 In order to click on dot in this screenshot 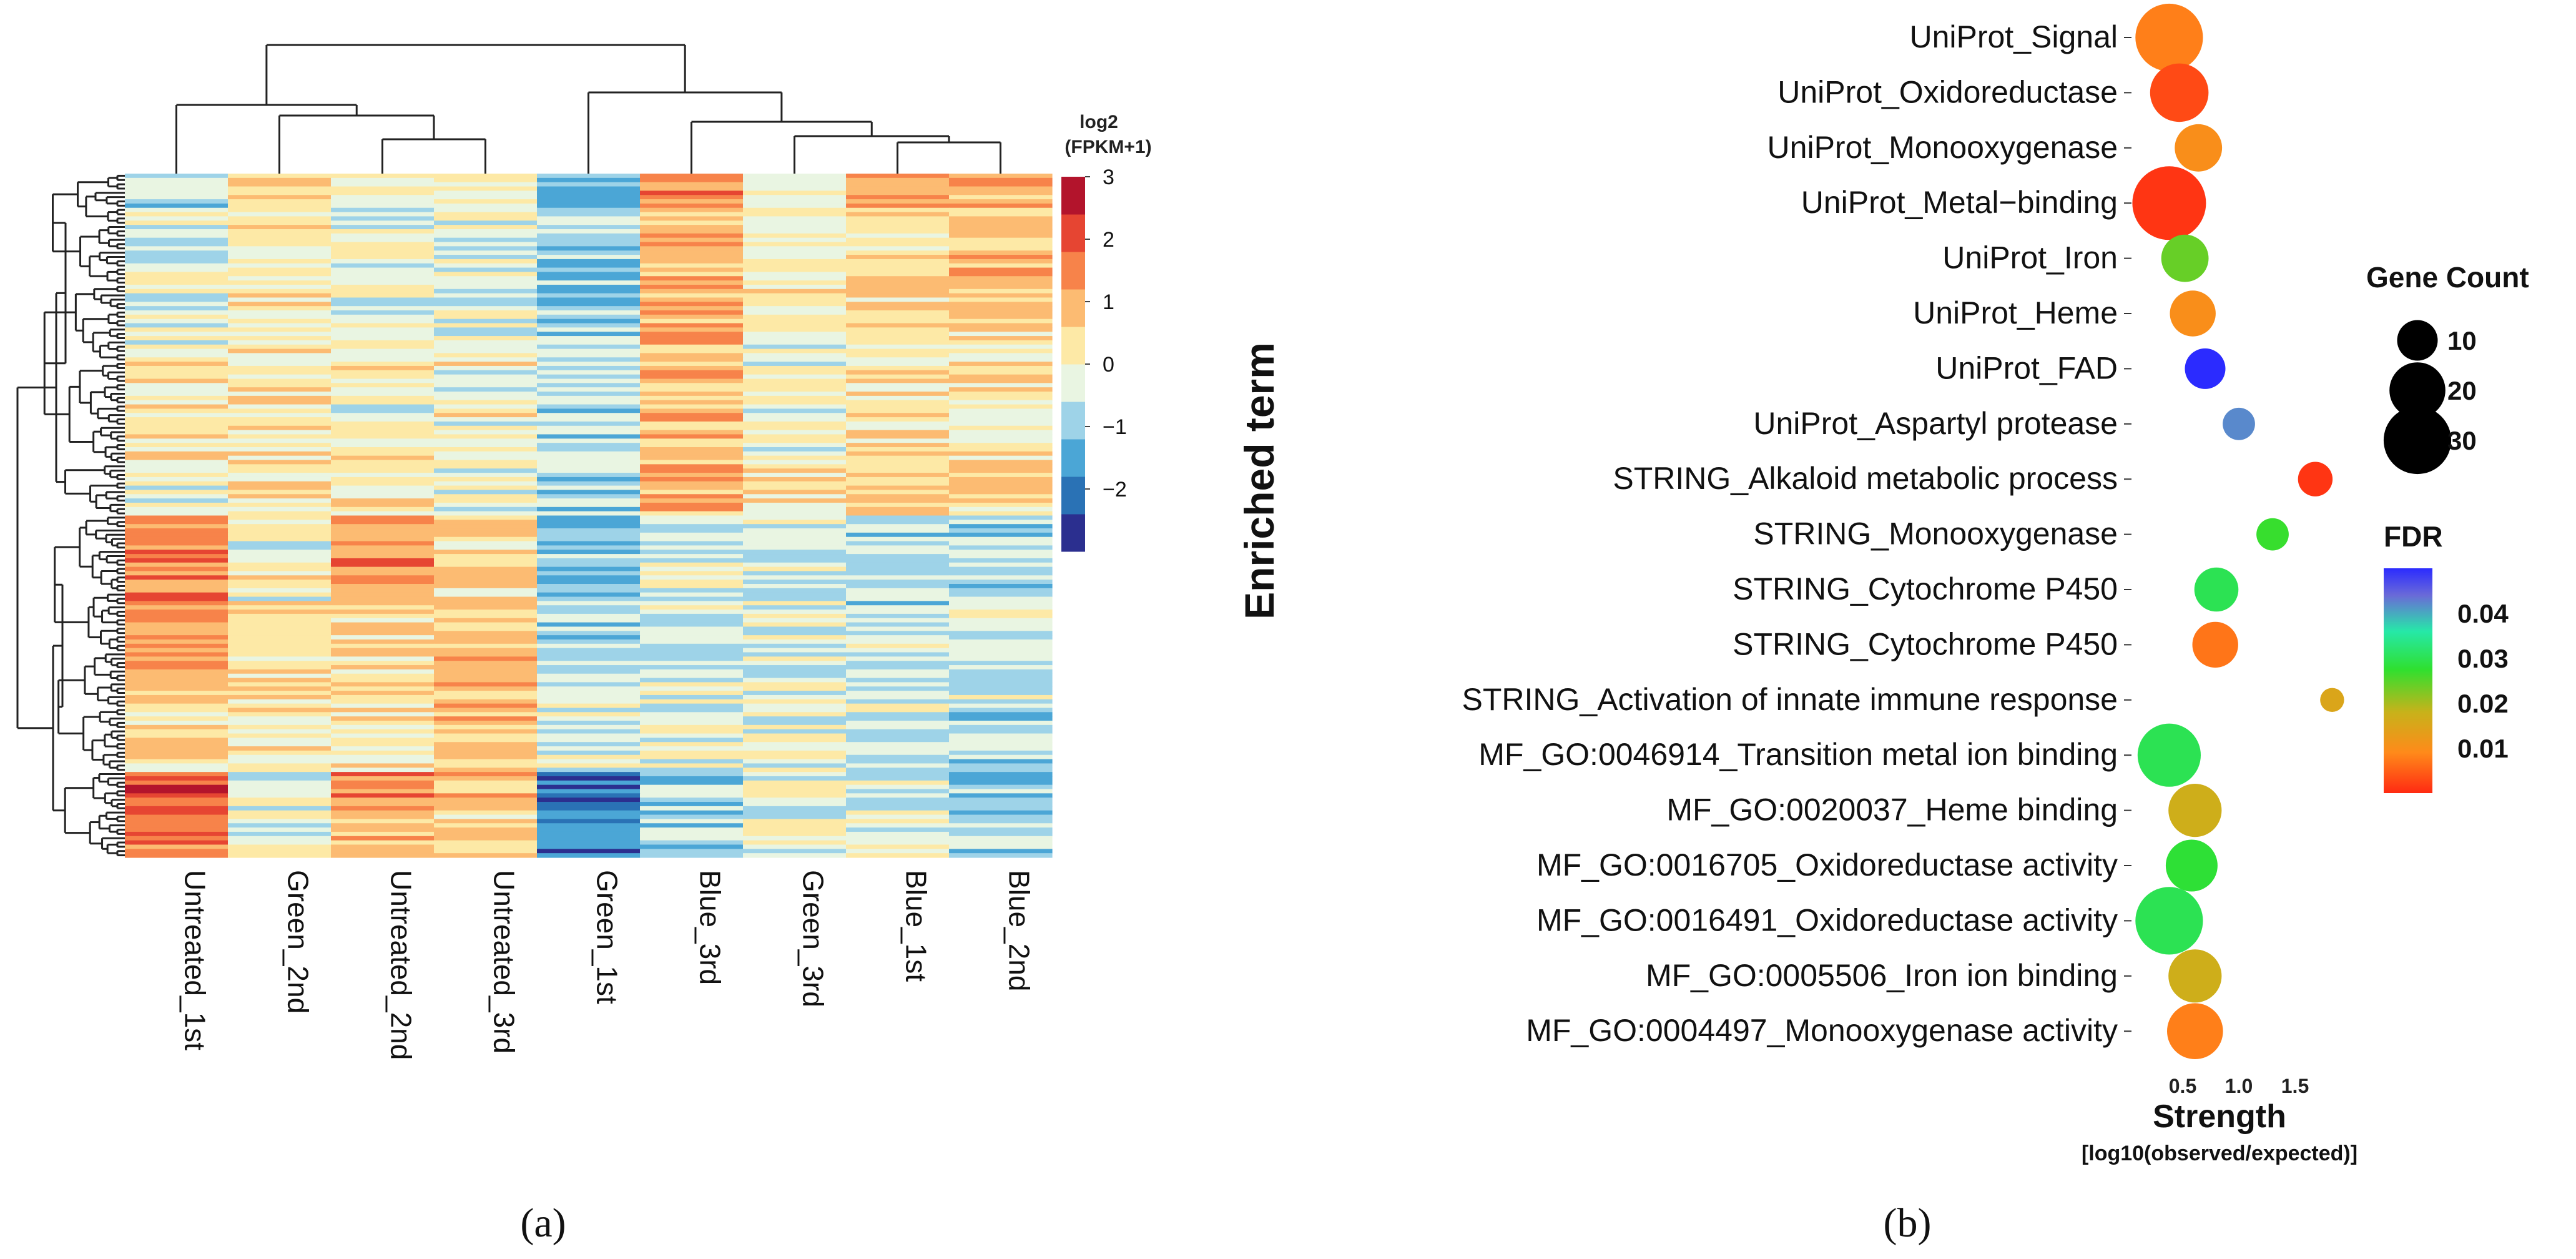, I will do `click(2272, 534)`.